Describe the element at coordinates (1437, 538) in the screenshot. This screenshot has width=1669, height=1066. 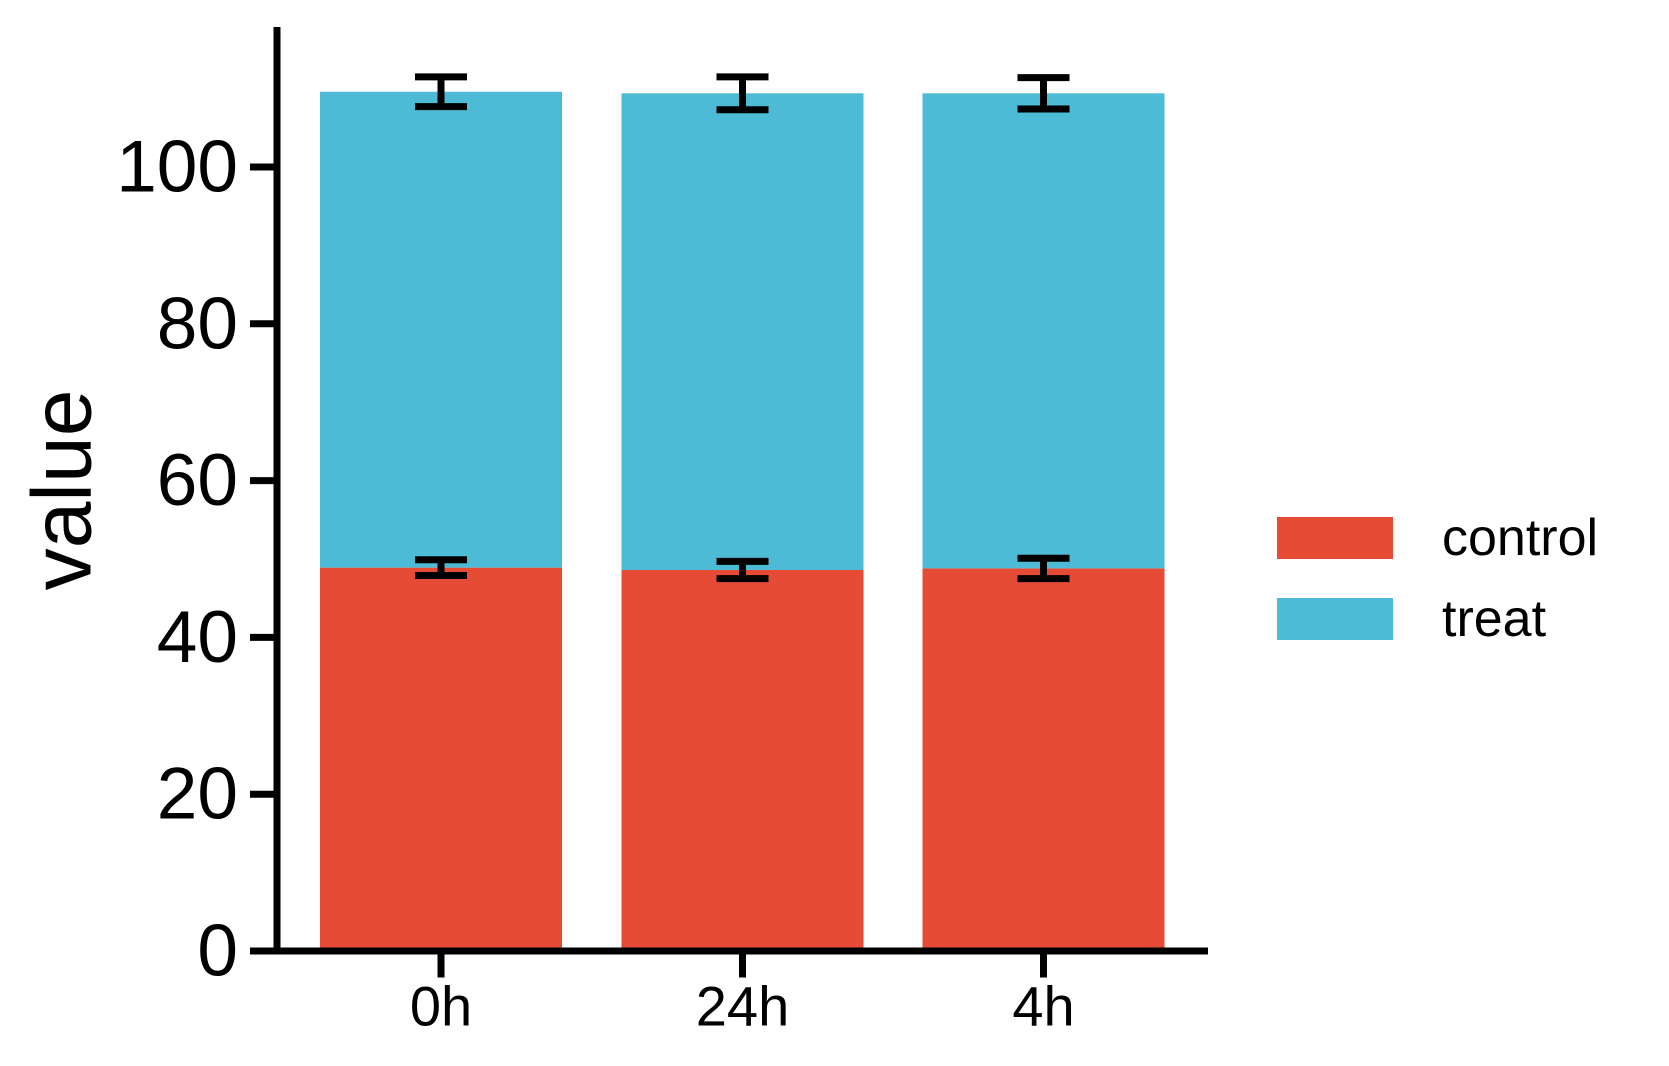
I see `legend-item-control: control` at that location.